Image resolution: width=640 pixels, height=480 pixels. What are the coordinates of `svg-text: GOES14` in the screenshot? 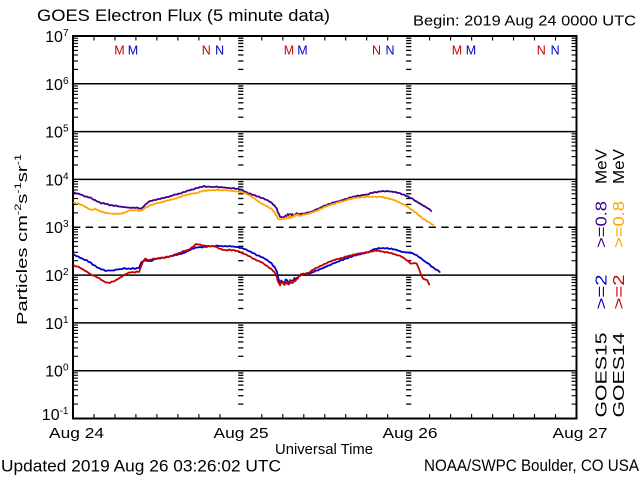 It's located at (619, 374).